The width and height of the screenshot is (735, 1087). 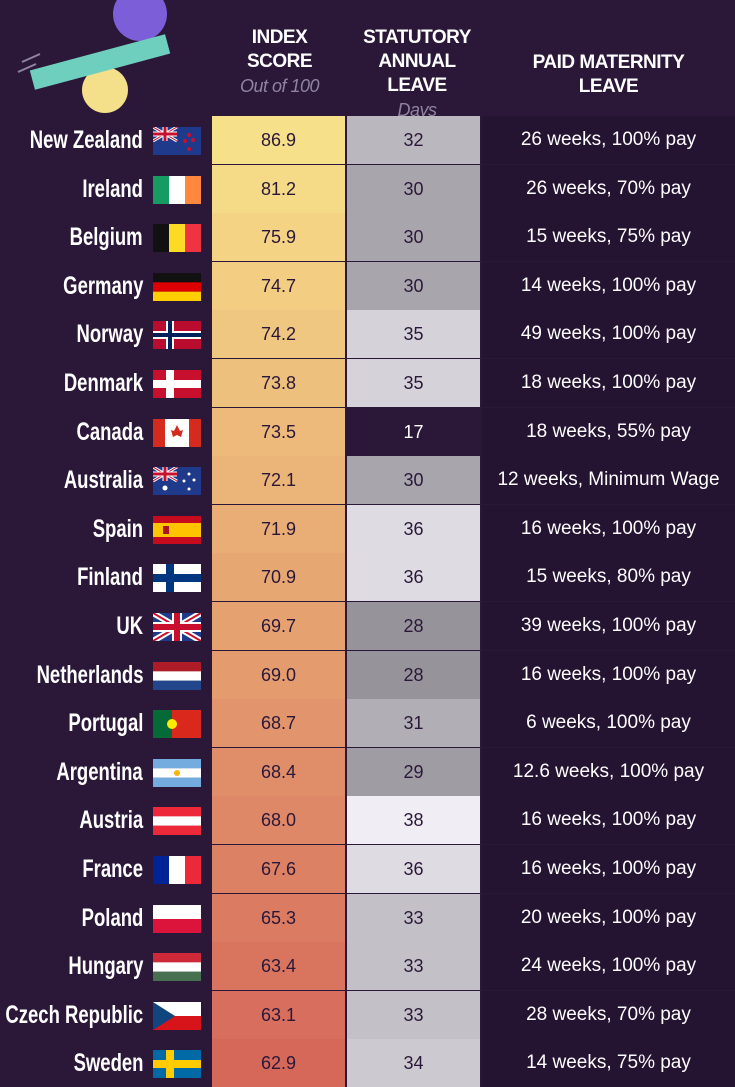 What do you see at coordinates (413, 431) in the screenshot?
I see `leave-cell: 17` at bounding box center [413, 431].